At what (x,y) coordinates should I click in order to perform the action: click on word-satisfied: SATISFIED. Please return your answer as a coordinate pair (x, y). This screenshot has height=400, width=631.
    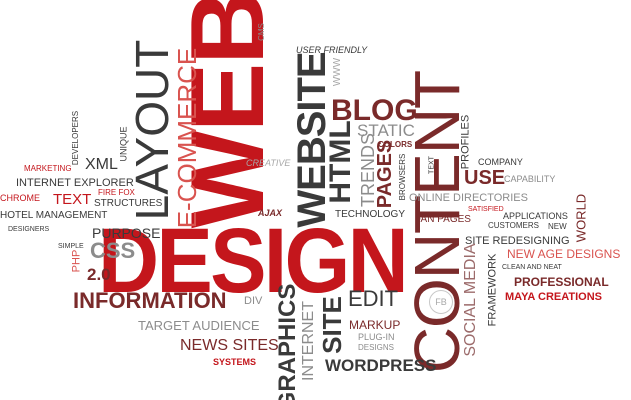
    Looking at the image, I should click on (486, 209).